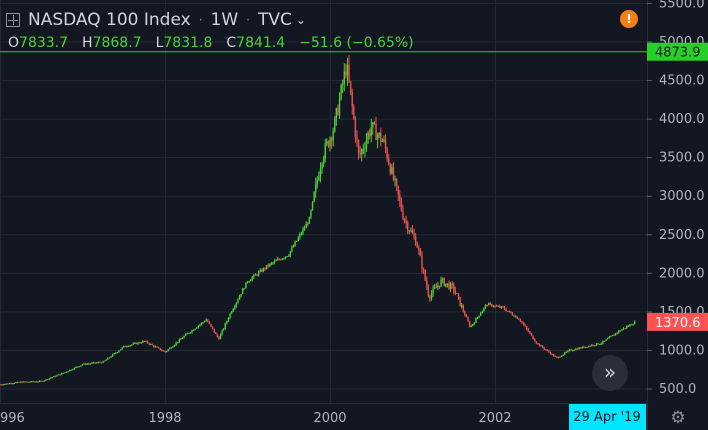 This screenshot has width=708, height=430. I want to click on scroll-to-realtime-button: », so click(610, 373).